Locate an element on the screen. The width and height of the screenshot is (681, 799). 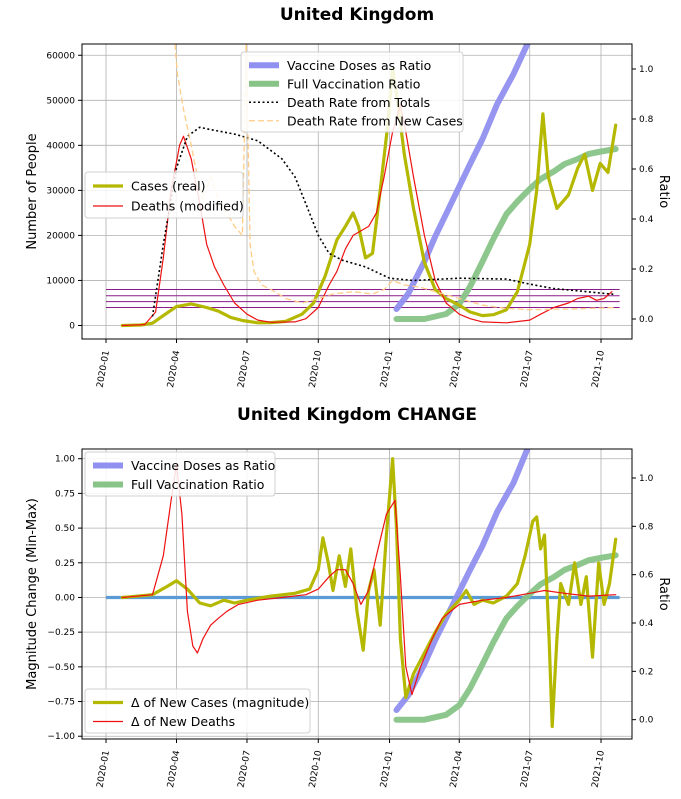
y-tick-label: −0.50 is located at coordinates (61, 668).